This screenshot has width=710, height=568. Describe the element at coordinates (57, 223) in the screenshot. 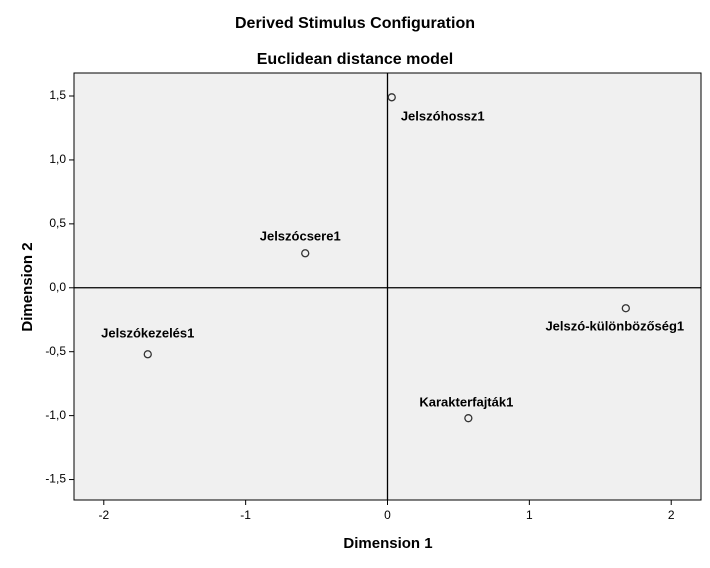

I see `y-tick-label: 0,5` at that location.